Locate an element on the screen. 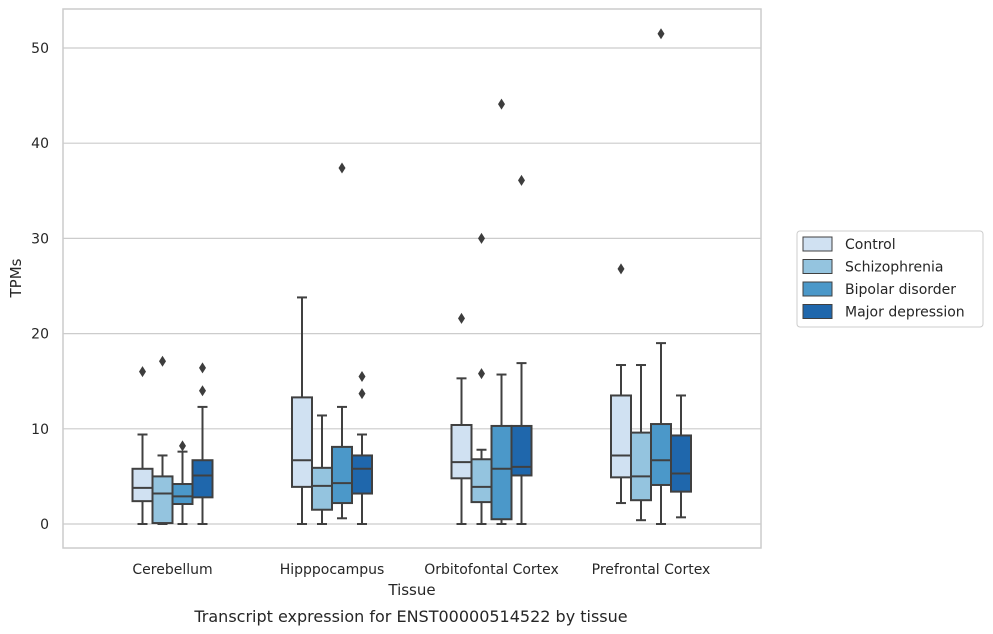 The width and height of the screenshot is (993, 634). legend-label: Schizophrenia is located at coordinates (894, 268).